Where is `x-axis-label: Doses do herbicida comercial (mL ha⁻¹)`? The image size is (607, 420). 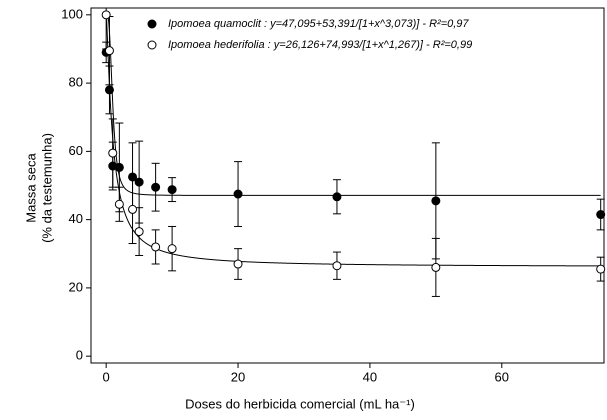
x-axis-label: Doses do herbicida comercial (mL ha⁻¹) is located at coordinates (300, 403).